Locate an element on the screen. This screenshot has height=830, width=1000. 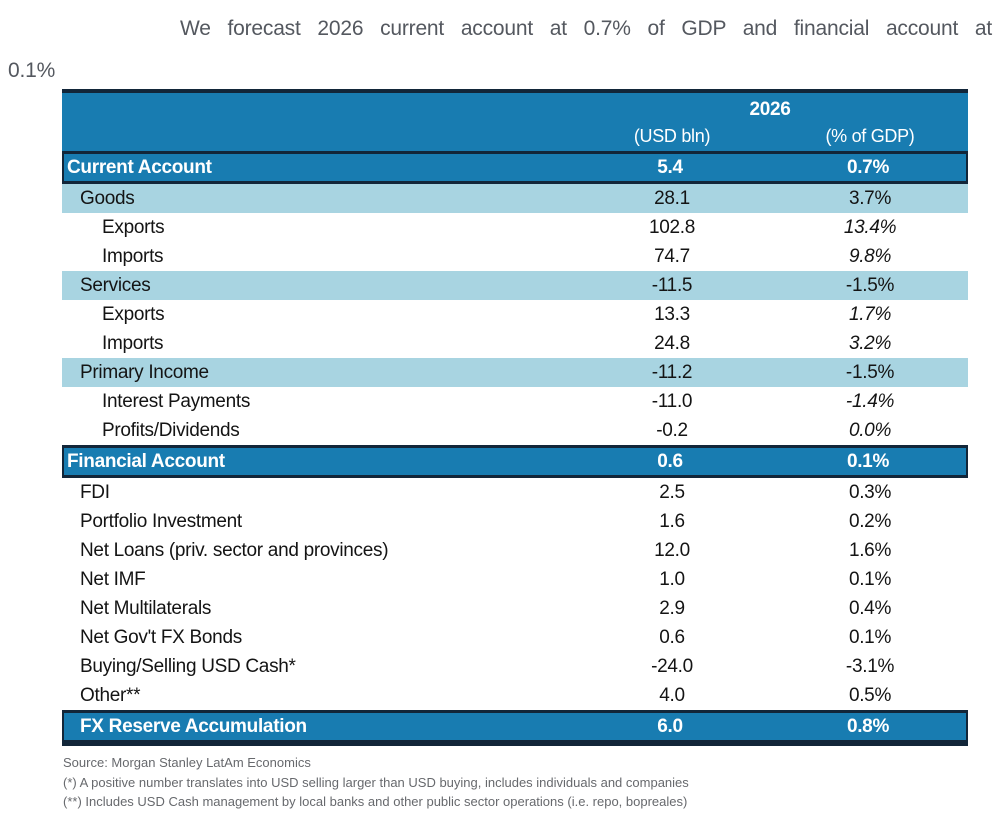
row-usd-value: 12.0 is located at coordinates (672, 550).